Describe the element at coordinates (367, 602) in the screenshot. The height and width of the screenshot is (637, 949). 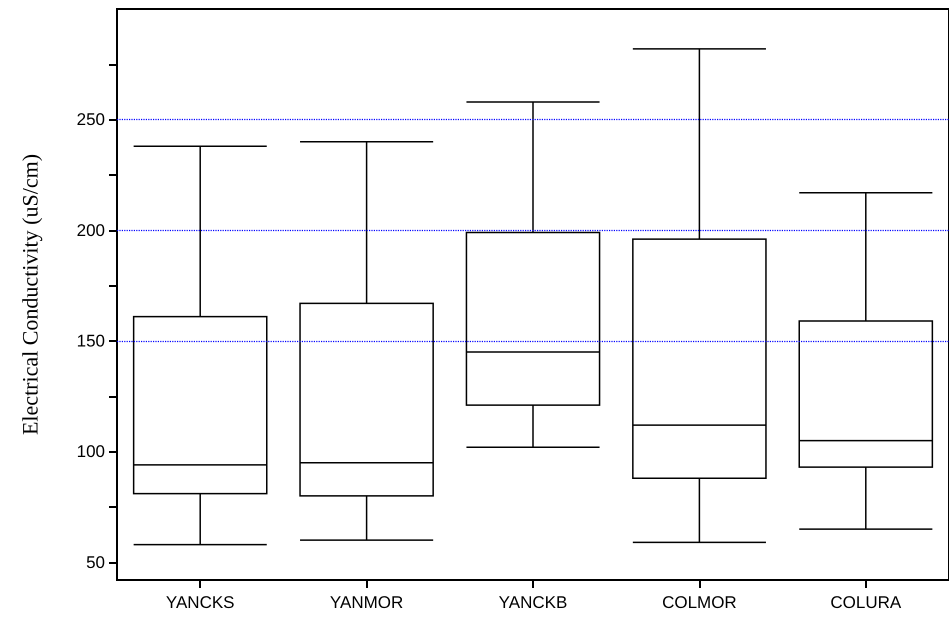
I see `x-tick-label: YANMOR` at that location.